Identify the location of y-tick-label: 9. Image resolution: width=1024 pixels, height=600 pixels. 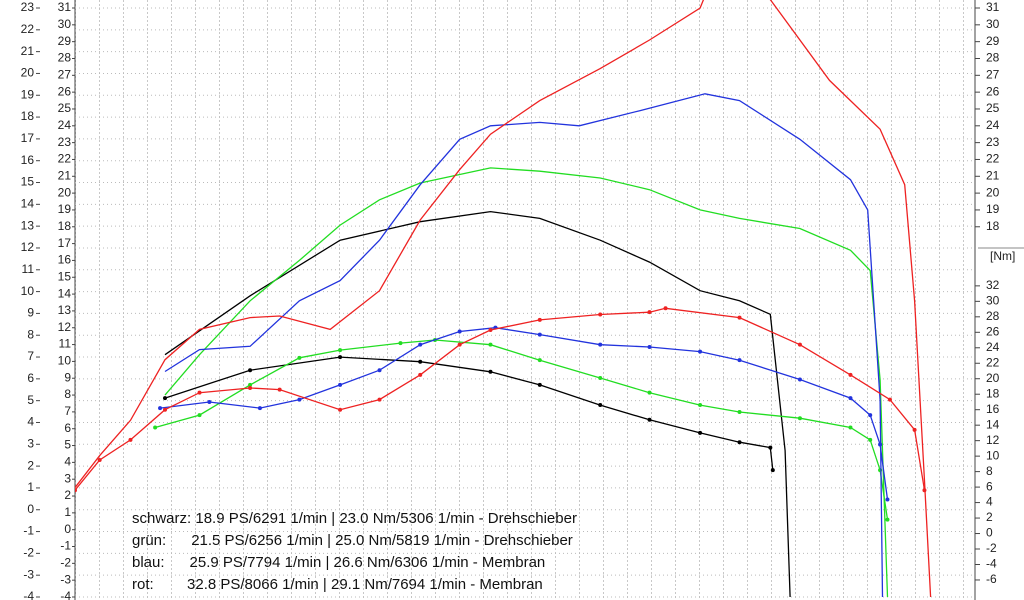
(30, 313).